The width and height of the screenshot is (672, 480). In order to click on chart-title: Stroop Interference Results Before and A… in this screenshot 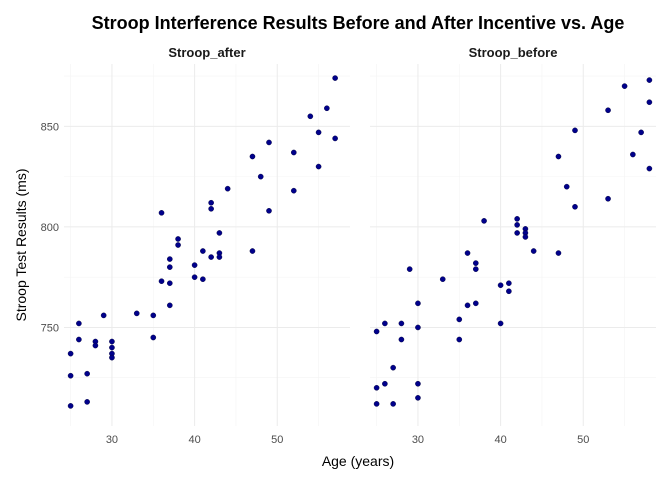, I will do `click(358, 23)`.